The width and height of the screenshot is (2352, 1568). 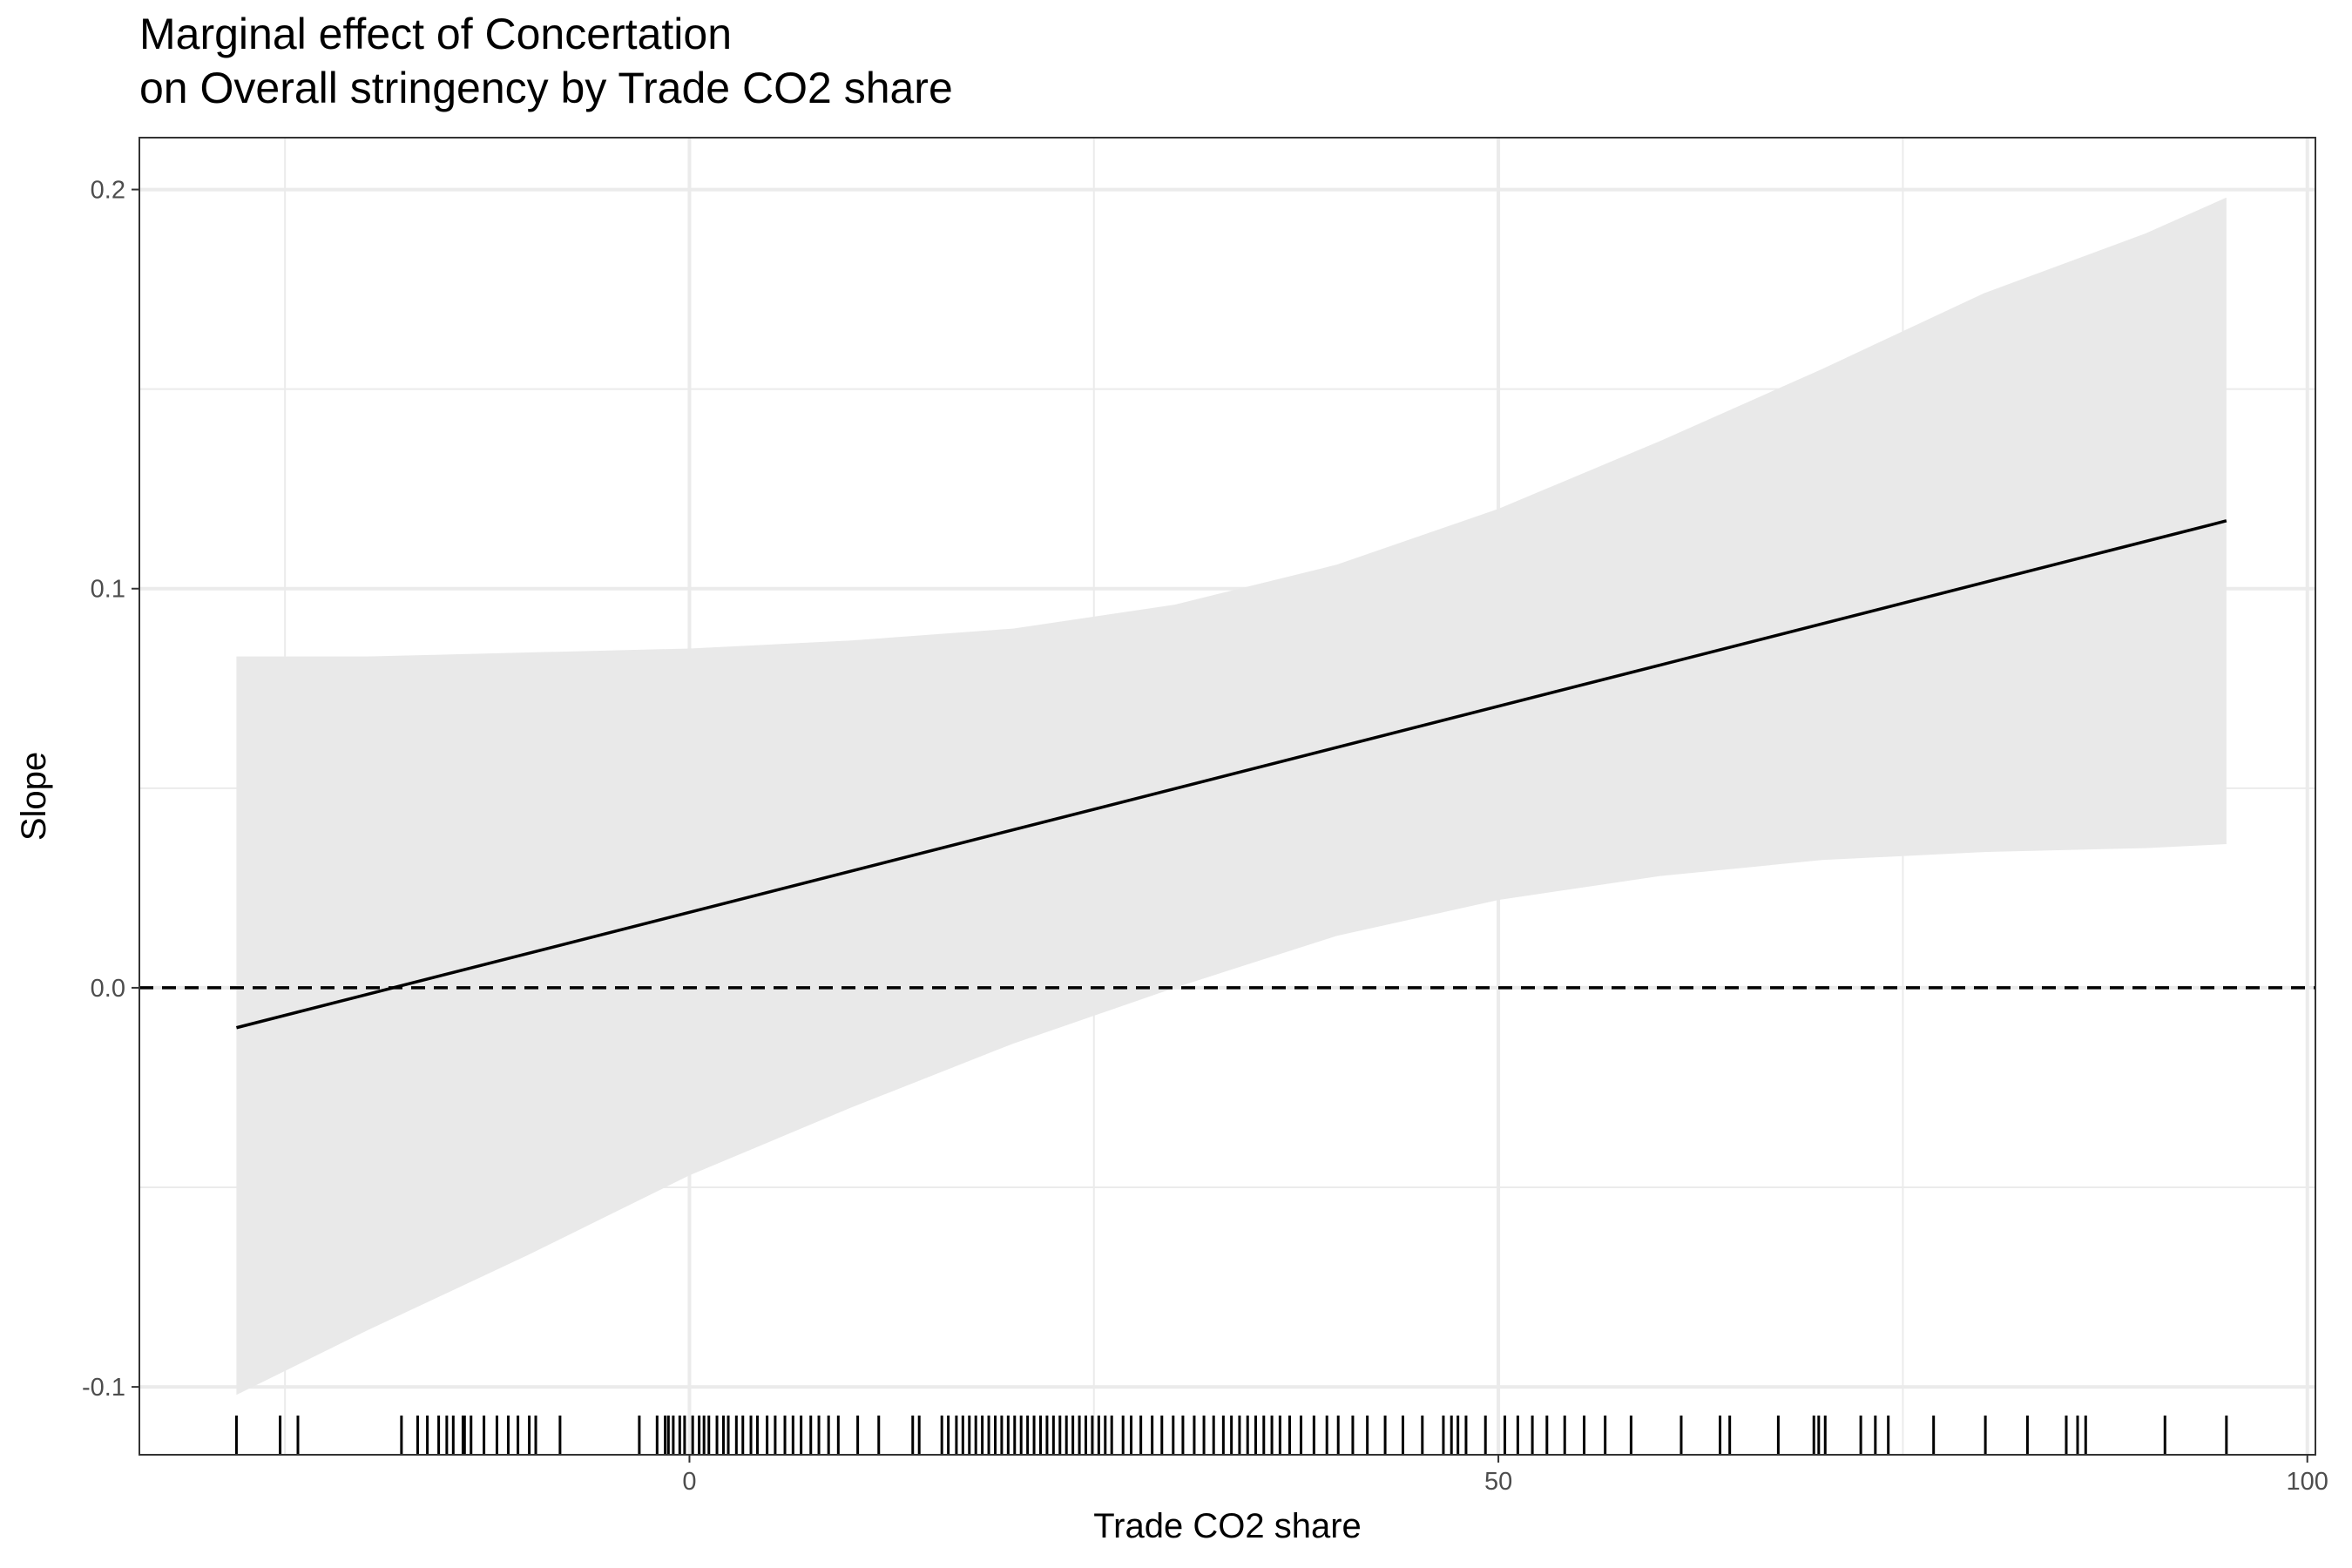 I want to click on y-tick-label: 0.2, so click(x=108, y=191).